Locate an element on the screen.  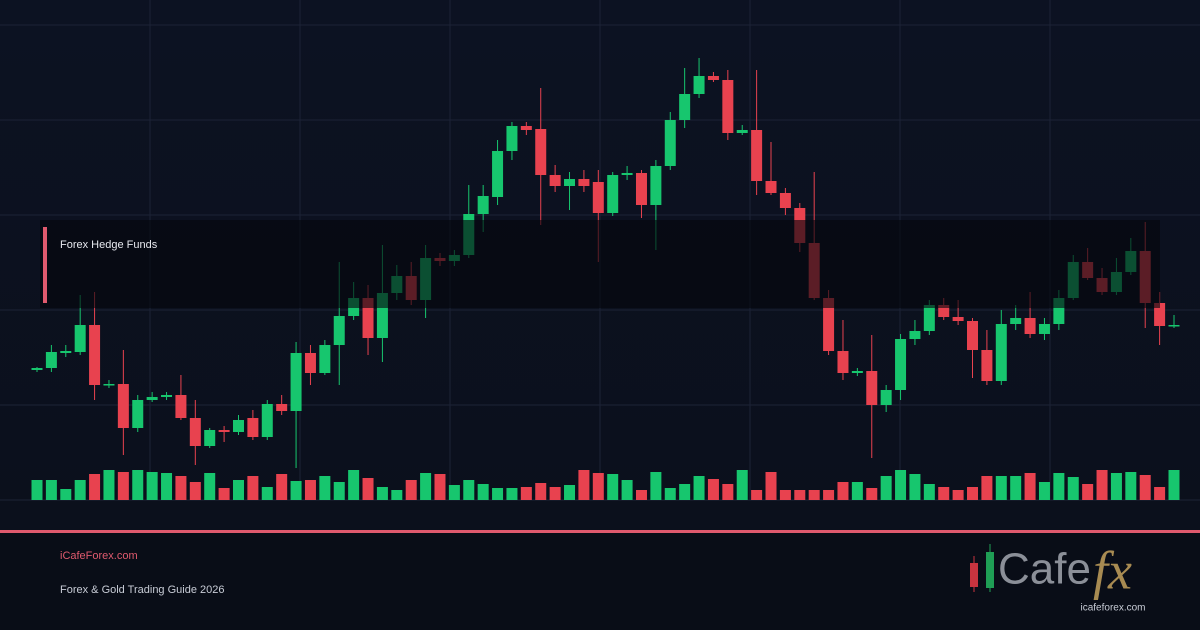
logo-accent: fx is located at coordinates (1112, 570).